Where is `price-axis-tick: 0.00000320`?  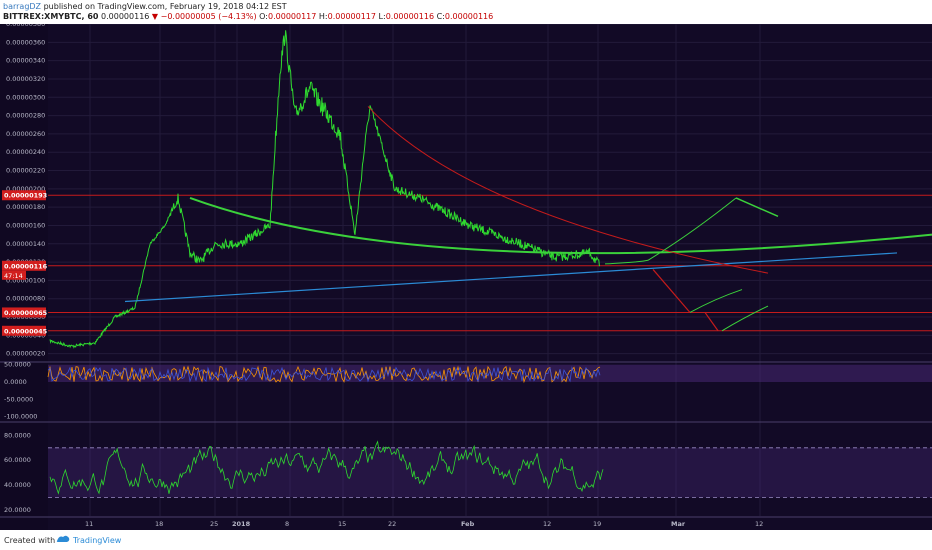
price-axis-tick: 0.00000320 is located at coordinates (25, 79).